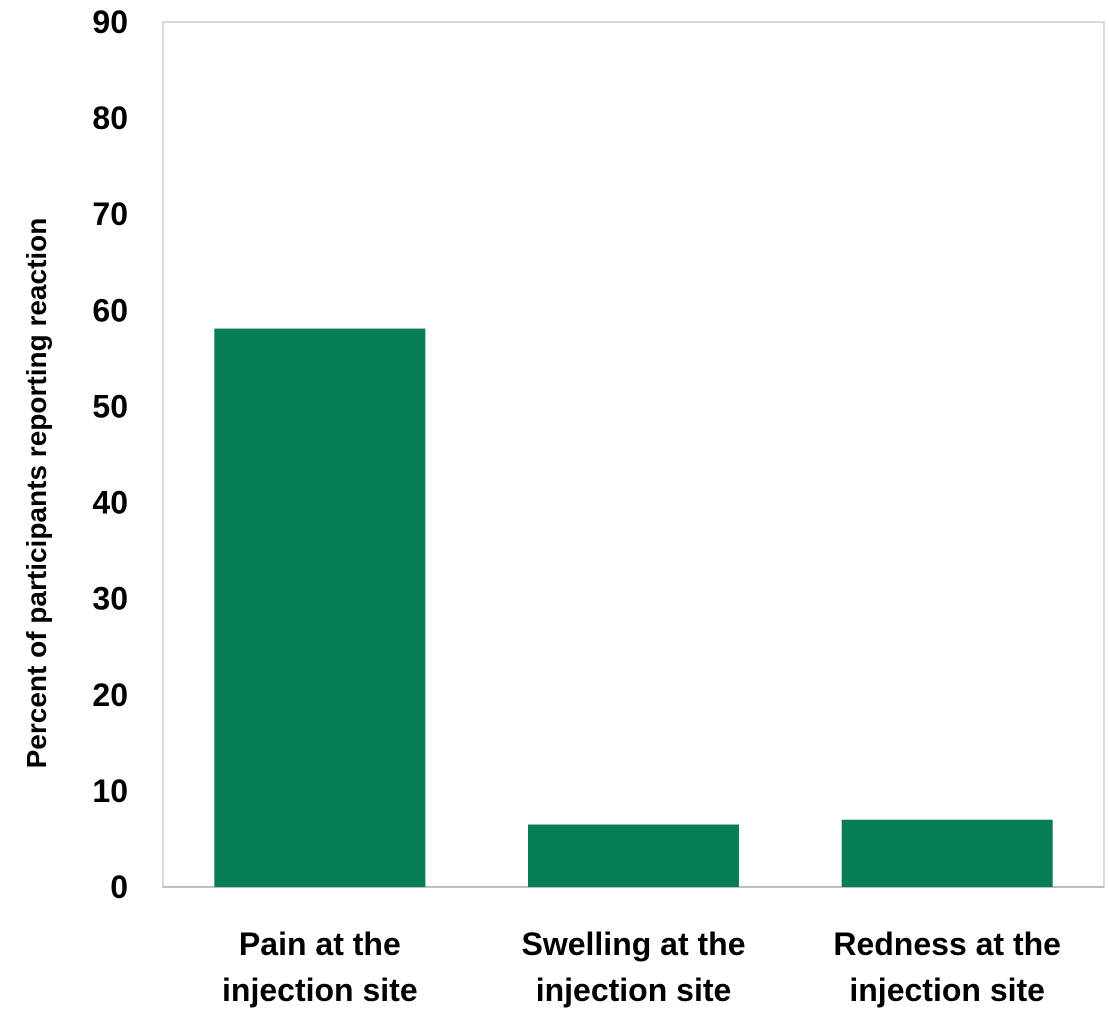  Describe the element at coordinates (947, 967) in the screenshot. I see `x-category-label: Redness at the injection site` at that location.